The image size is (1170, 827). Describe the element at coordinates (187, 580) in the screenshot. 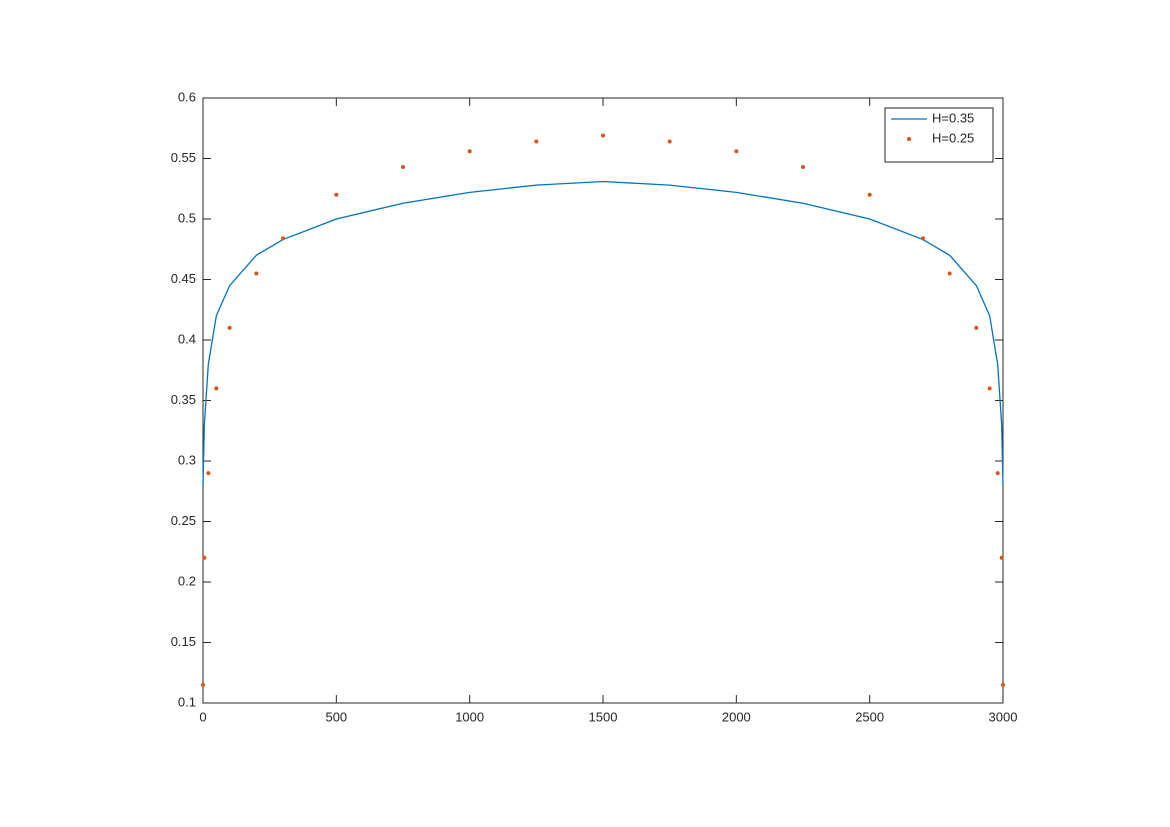

I see `y-tick-label: 0.2` at that location.